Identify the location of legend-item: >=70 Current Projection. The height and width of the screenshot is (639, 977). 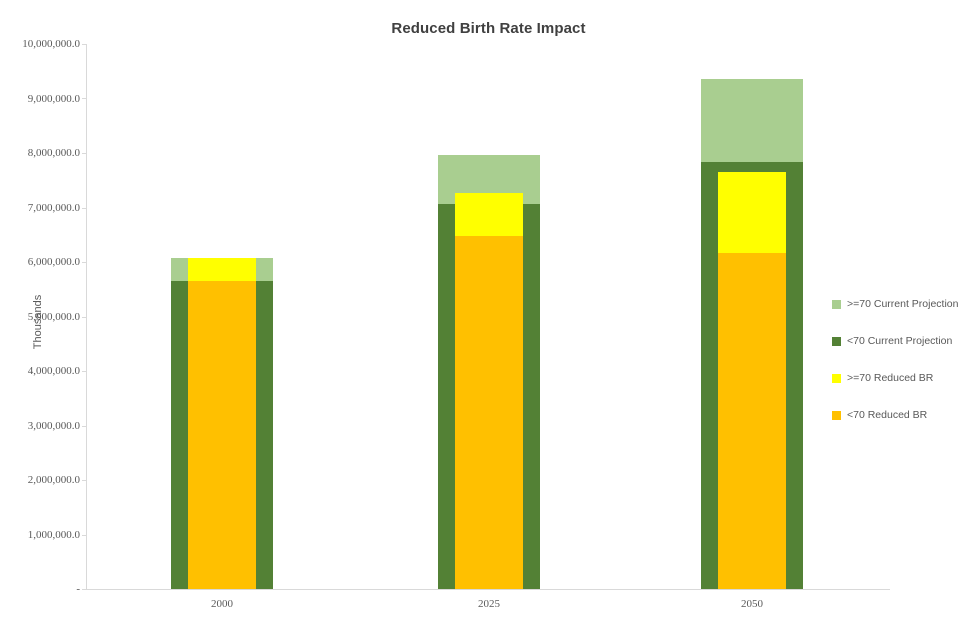
(904, 304).